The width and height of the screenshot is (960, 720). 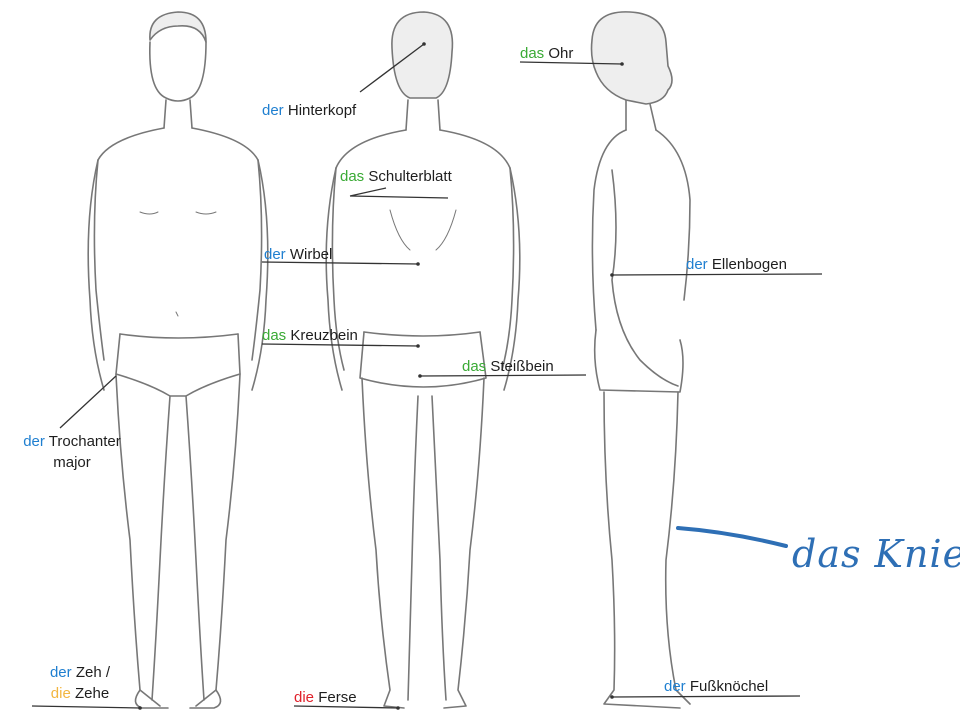 What do you see at coordinates (346, 707) in the screenshot?
I see `leader-ferse` at bounding box center [346, 707].